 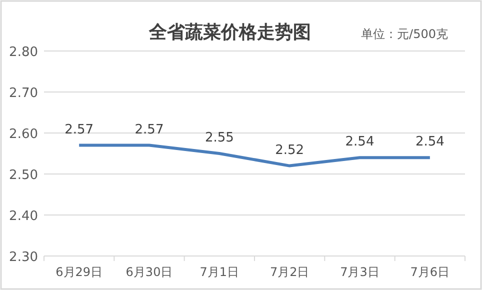 I want to click on y-tick-label: 2.50, so click(x=23, y=175).